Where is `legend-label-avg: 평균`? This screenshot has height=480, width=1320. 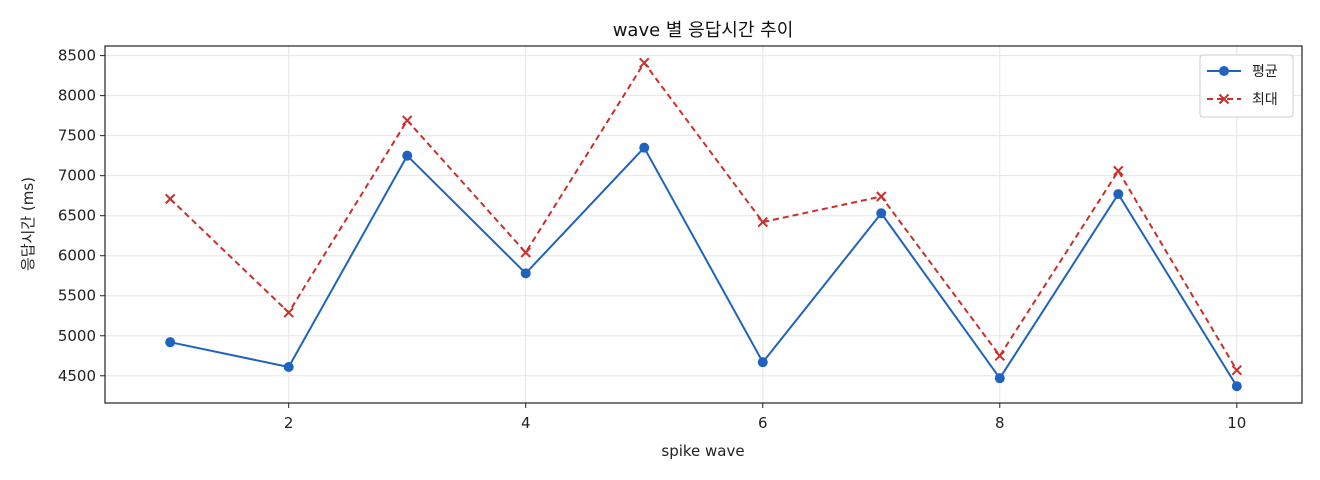
legend-label-avg: 평균 is located at coordinates (1265, 72).